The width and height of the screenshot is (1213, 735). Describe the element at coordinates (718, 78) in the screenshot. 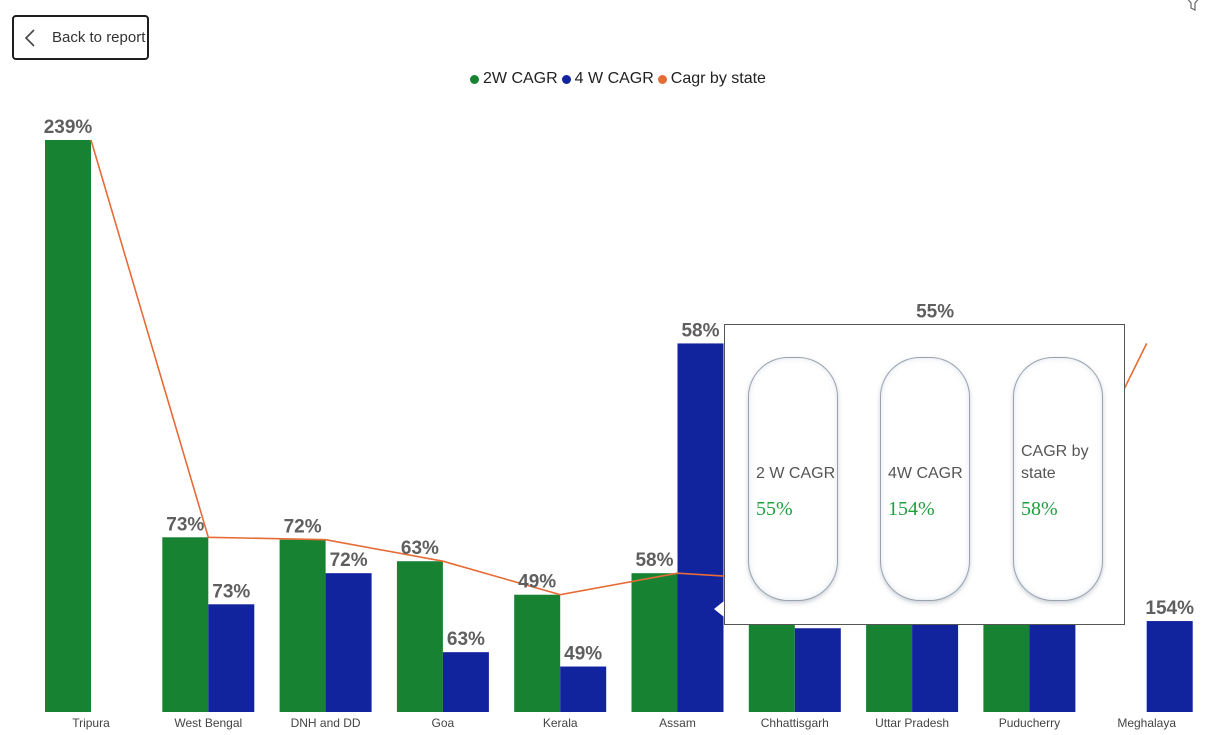

I see `legend-label-cagr: Cagr by state` at that location.